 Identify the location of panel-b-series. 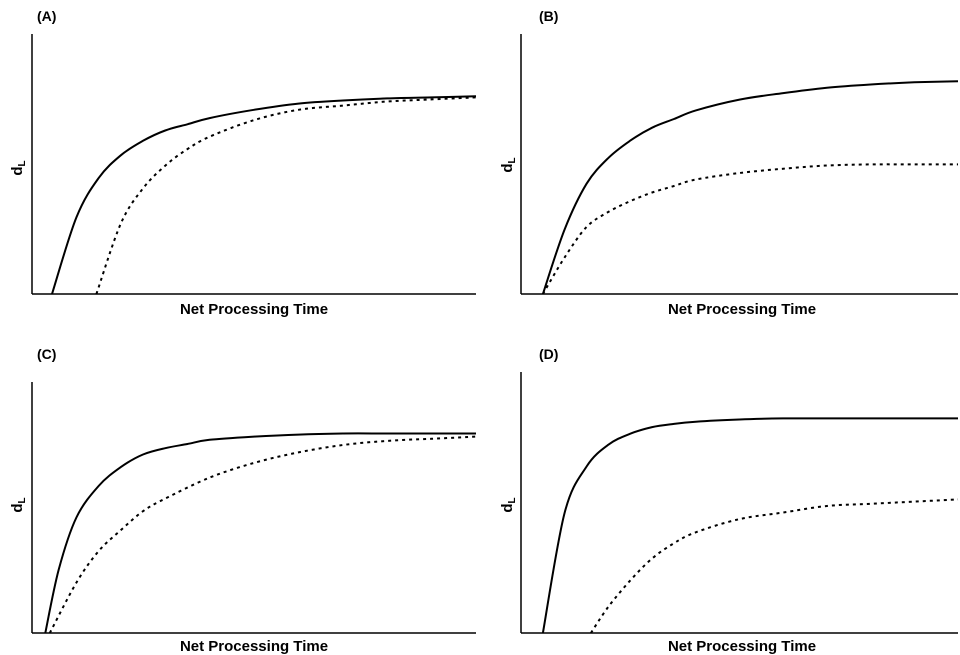
(750, 187).